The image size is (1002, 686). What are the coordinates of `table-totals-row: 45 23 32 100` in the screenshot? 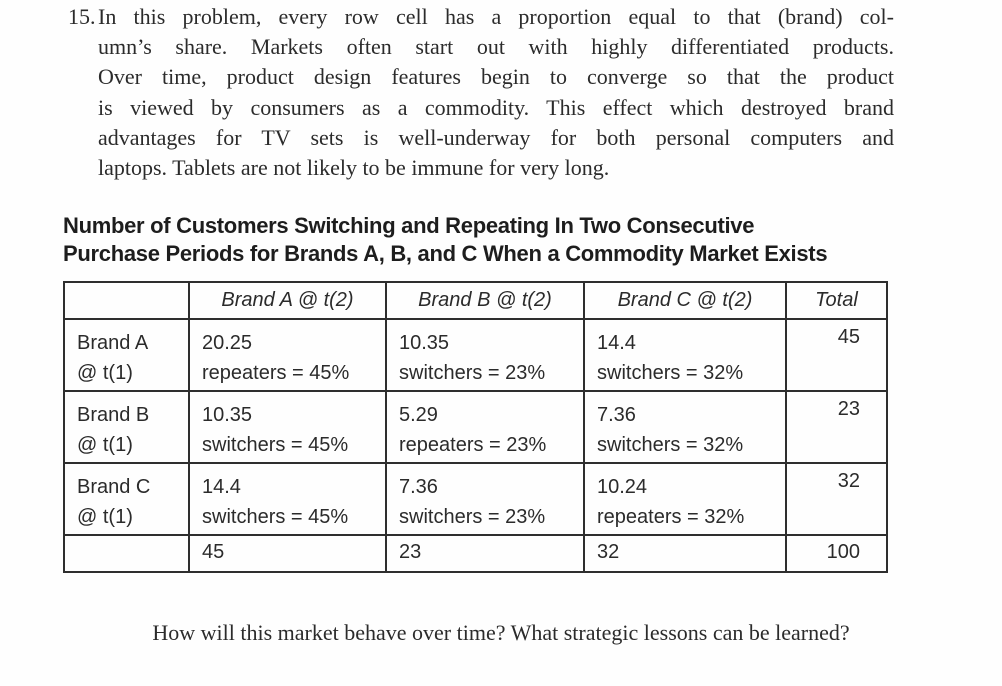 It's located at (475, 553).